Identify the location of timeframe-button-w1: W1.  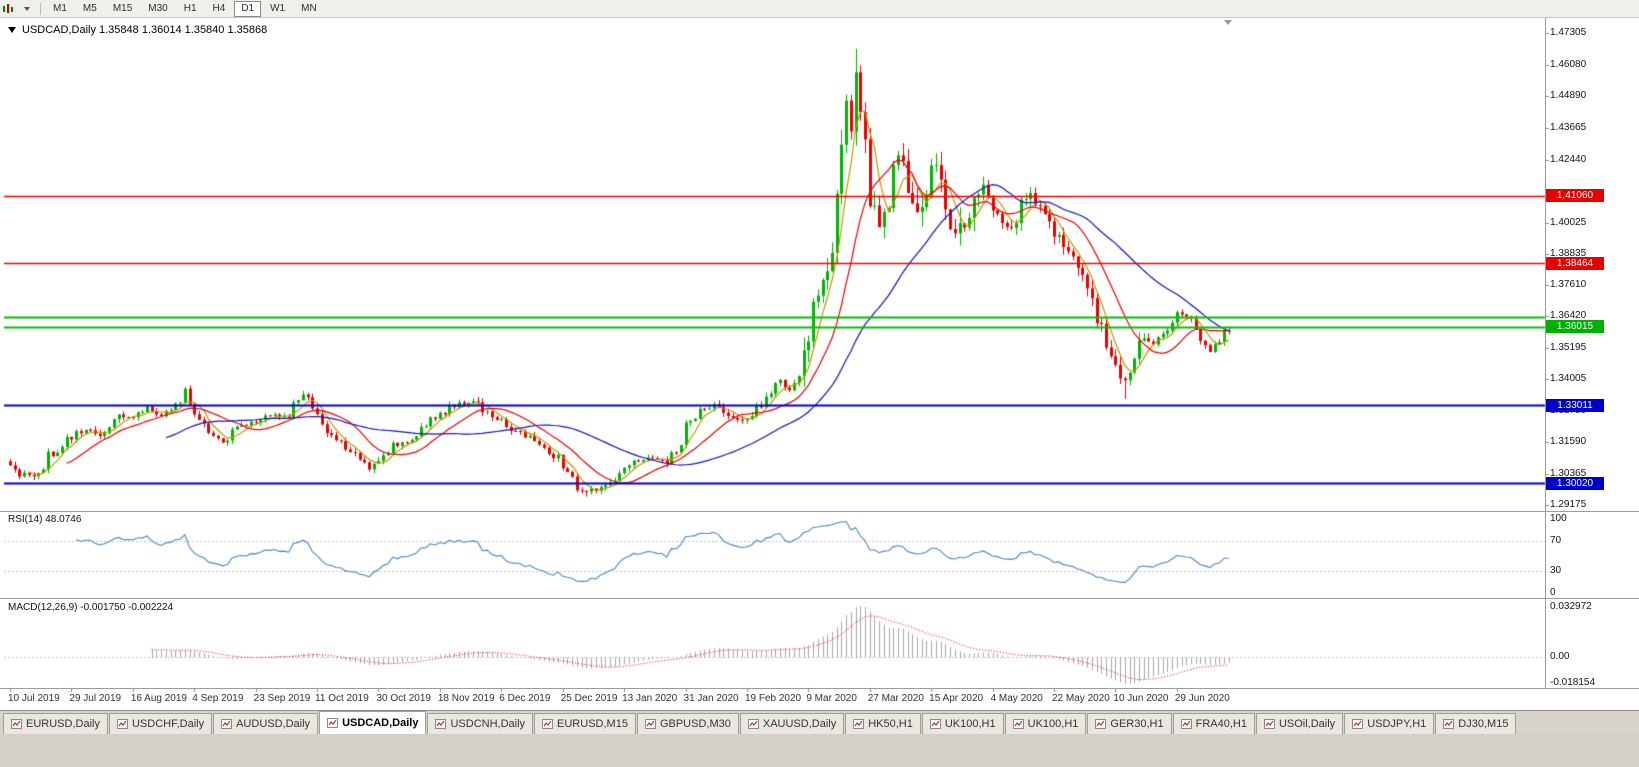
(278, 8).